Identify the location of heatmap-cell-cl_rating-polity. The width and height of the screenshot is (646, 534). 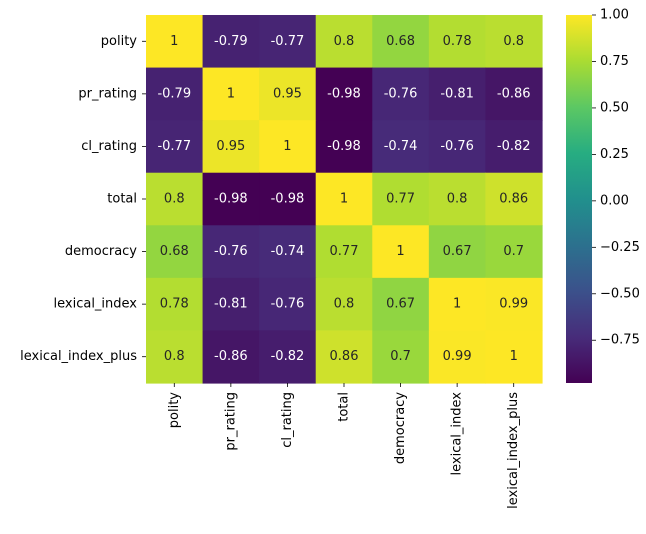
(175, 147).